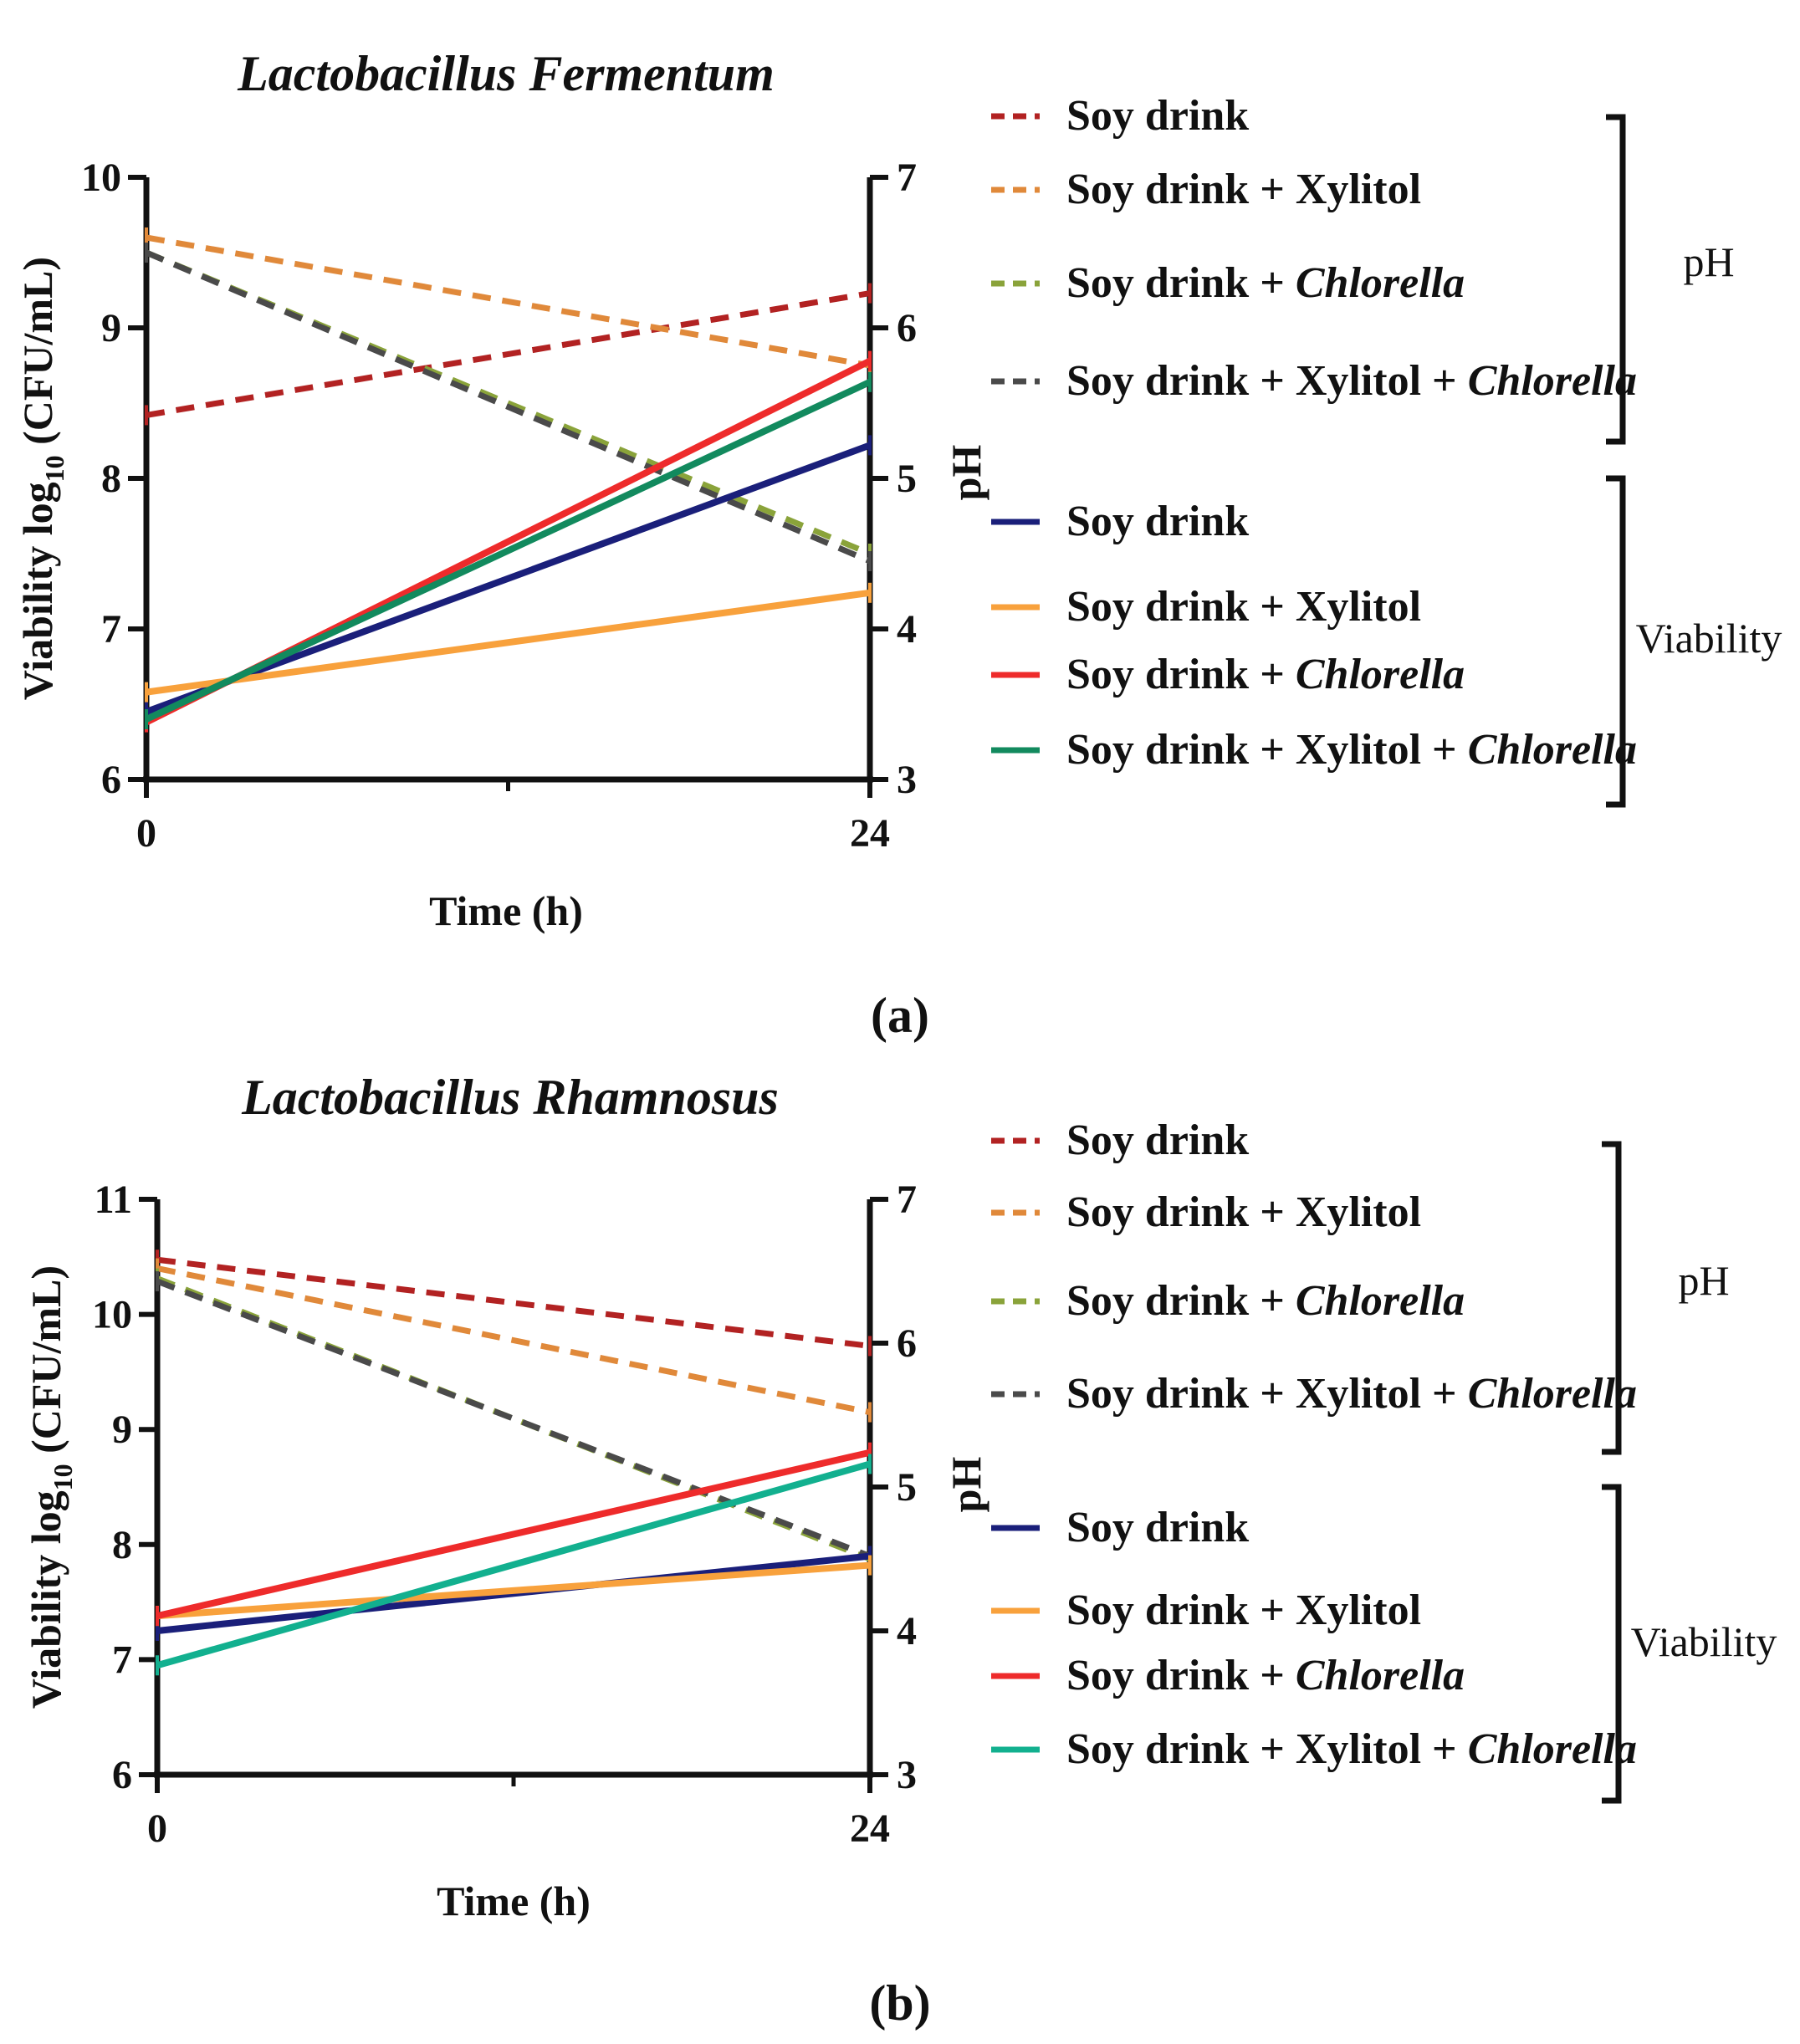 The height and width of the screenshot is (2044, 1800). What do you see at coordinates (1616, 279) in the screenshot?
I see `legend-bracket-ph` at bounding box center [1616, 279].